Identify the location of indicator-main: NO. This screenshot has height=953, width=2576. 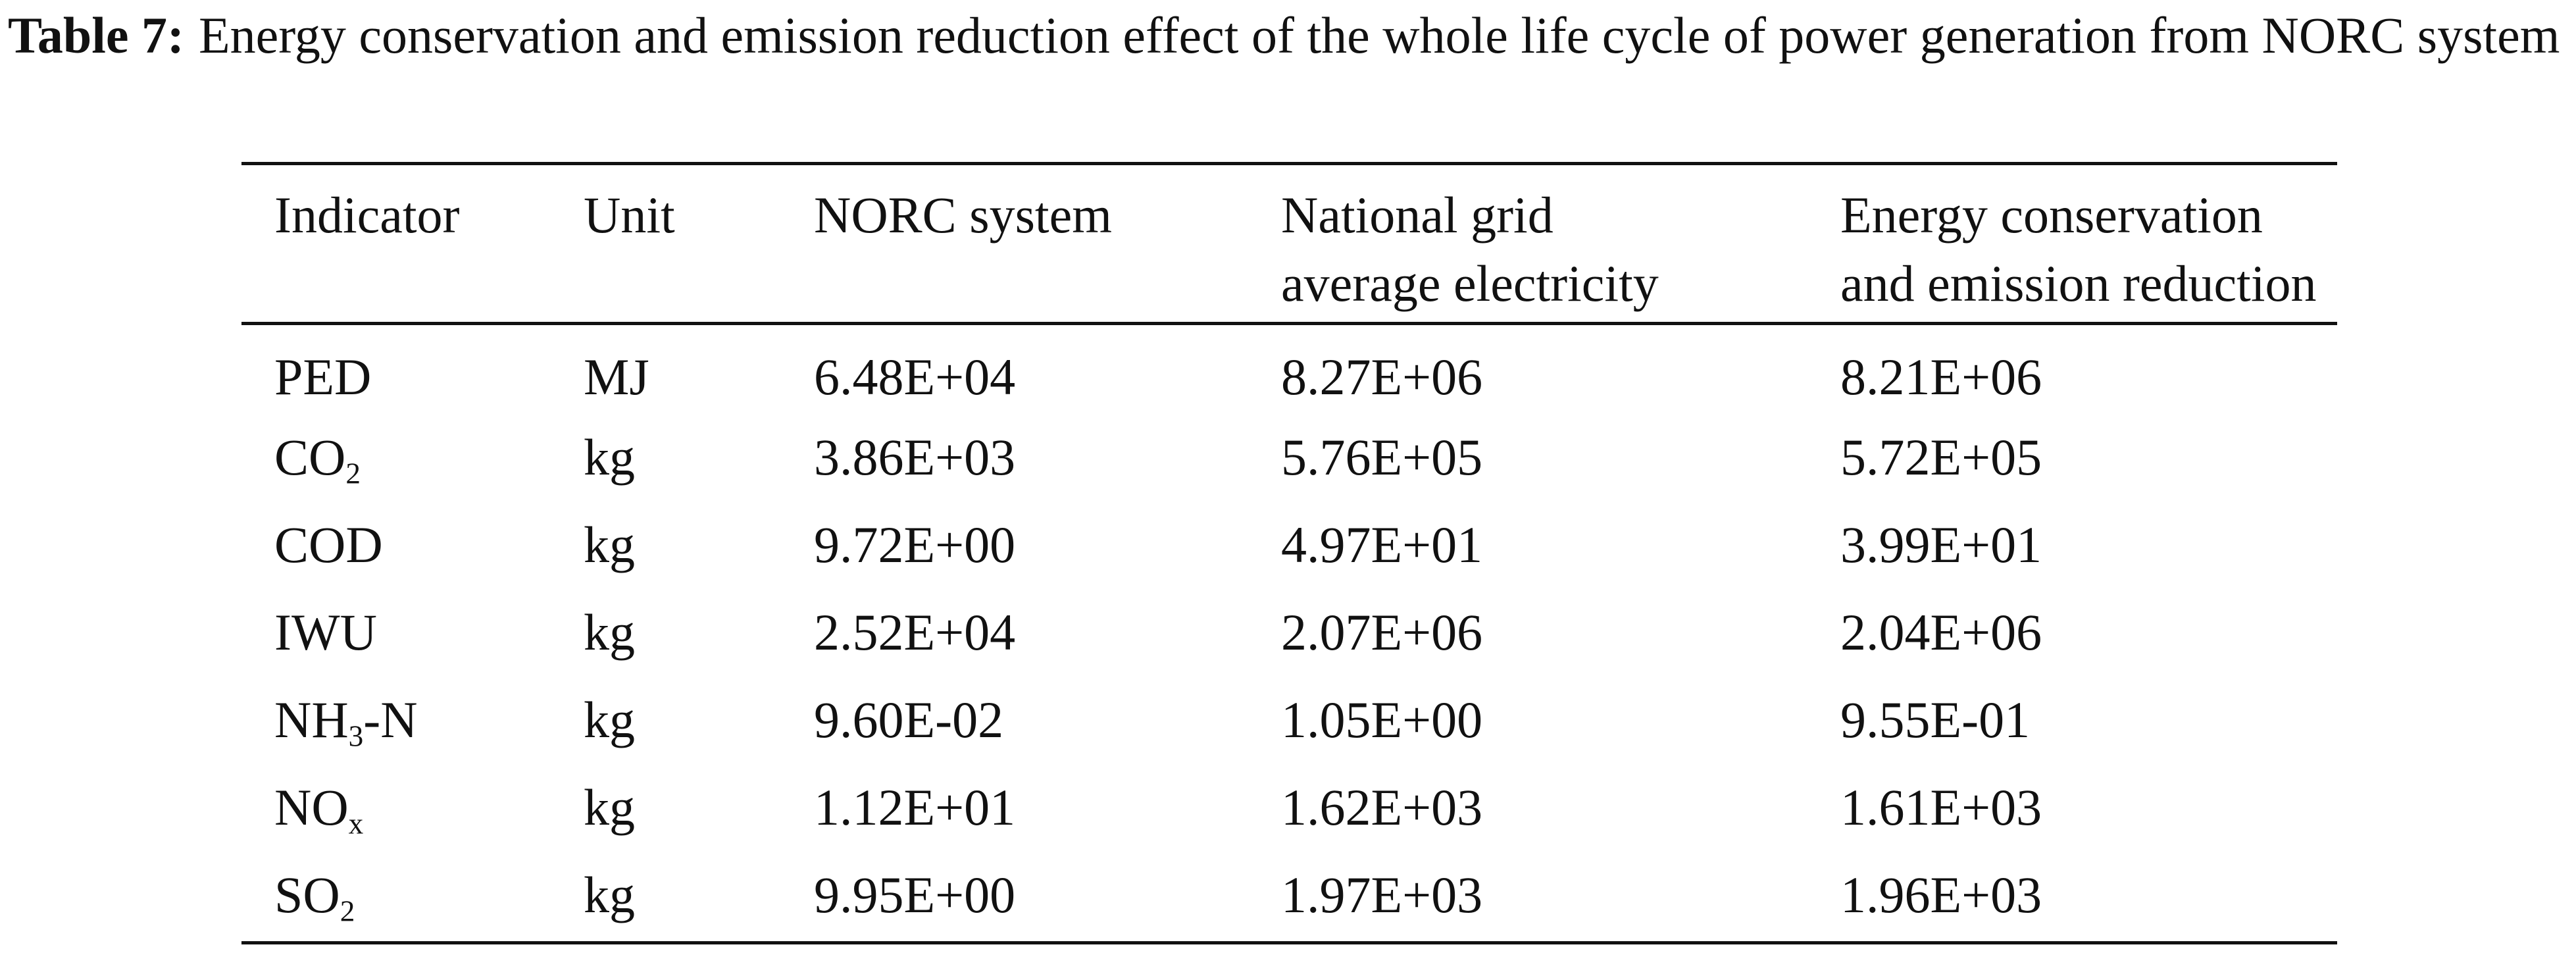
(311, 807).